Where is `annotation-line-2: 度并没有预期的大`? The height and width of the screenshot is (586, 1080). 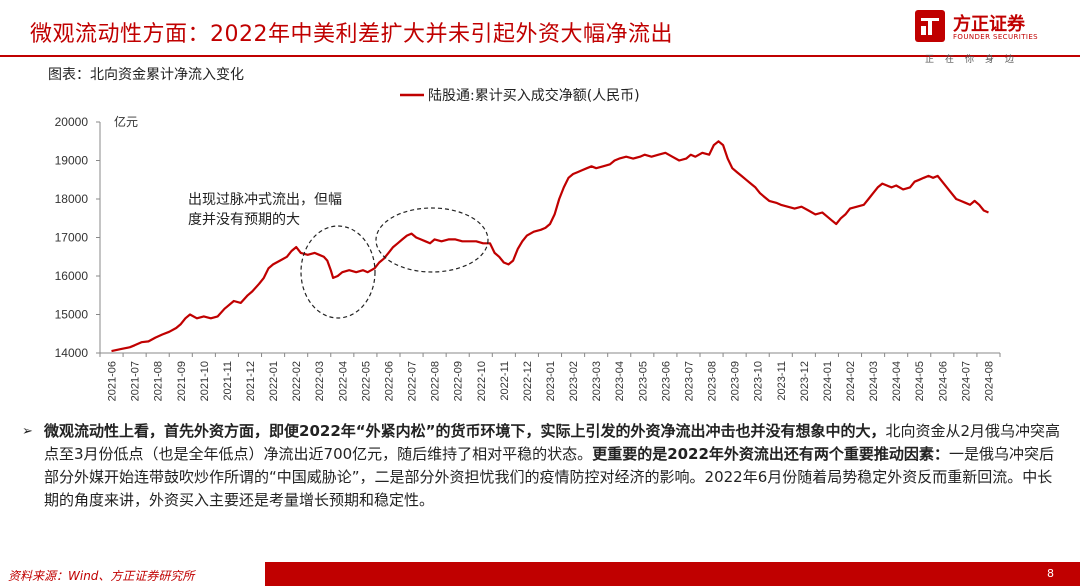
annotation-line-2: 度并没有预期的大 is located at coordinates (244, 220).